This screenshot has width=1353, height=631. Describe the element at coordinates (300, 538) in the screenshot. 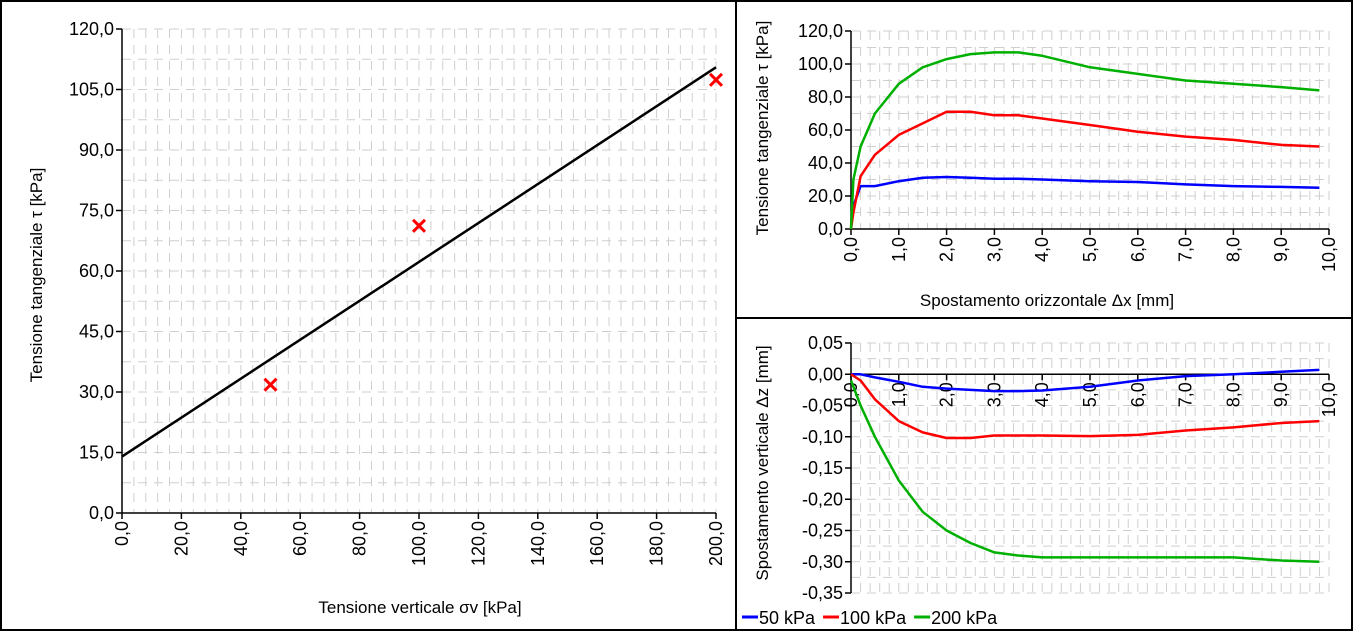

I see `x-tick-label: 60,0` at that location.